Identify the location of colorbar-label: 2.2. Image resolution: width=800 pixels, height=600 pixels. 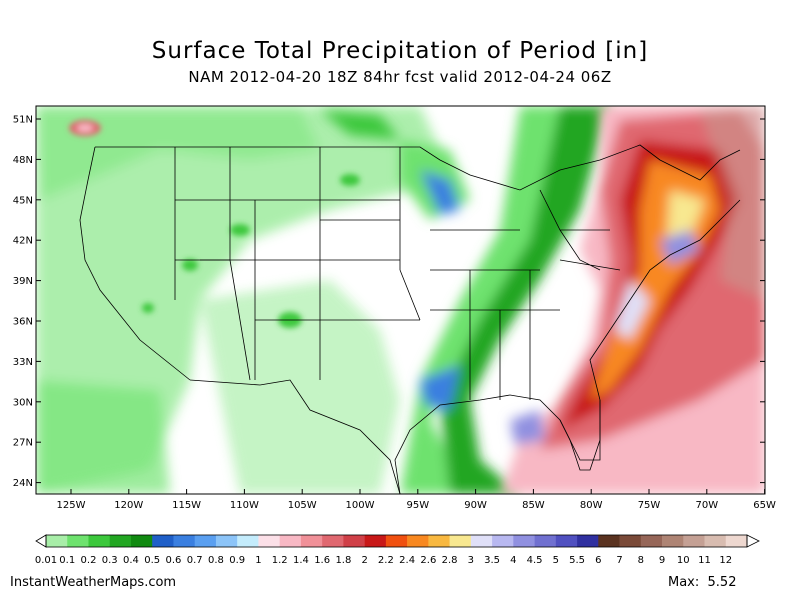
(386, 560).